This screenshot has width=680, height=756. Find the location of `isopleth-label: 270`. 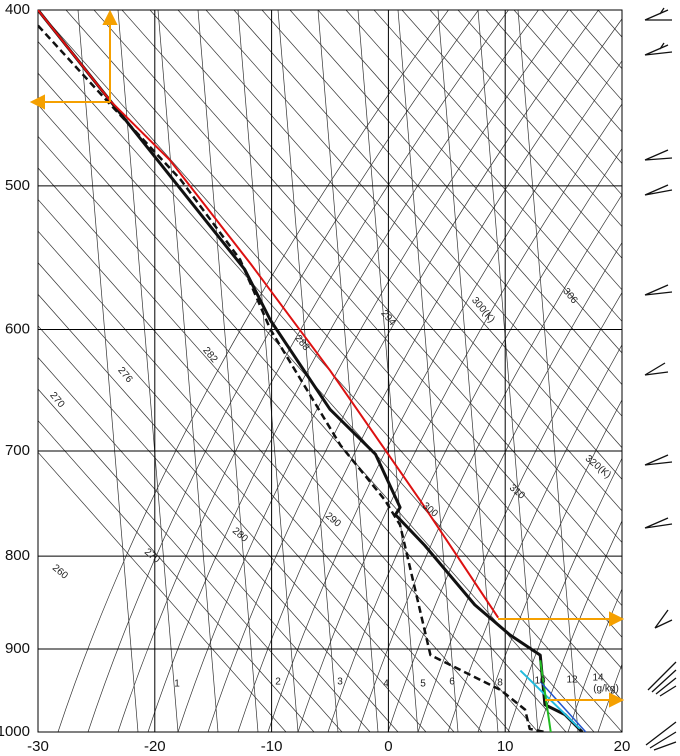

isopleth-label: 270 is located at coordinates (56, 400).